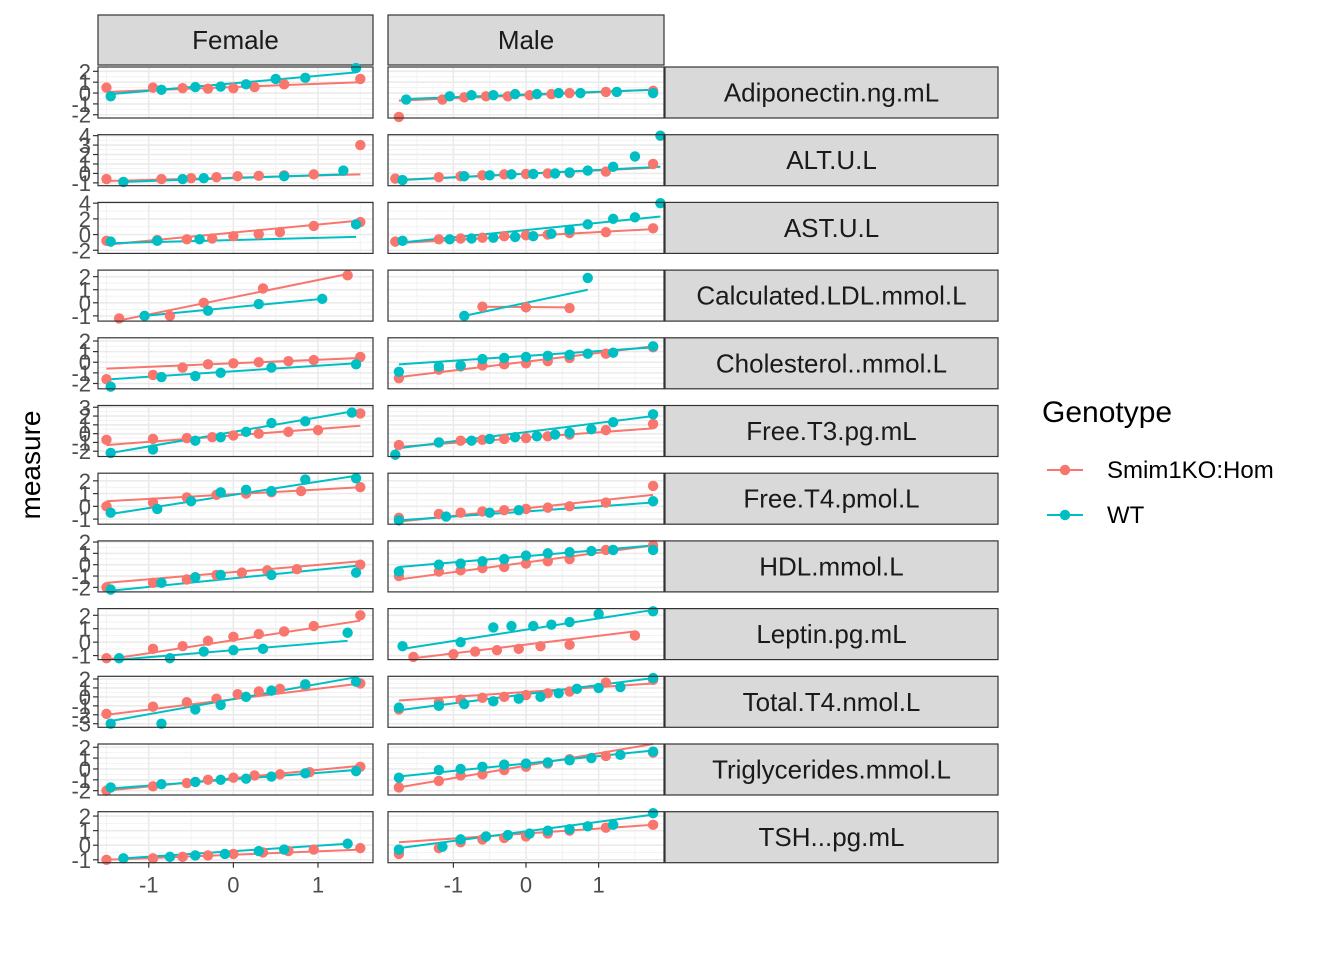  I want to click on y-tick-label: 3, so click(85, 407).